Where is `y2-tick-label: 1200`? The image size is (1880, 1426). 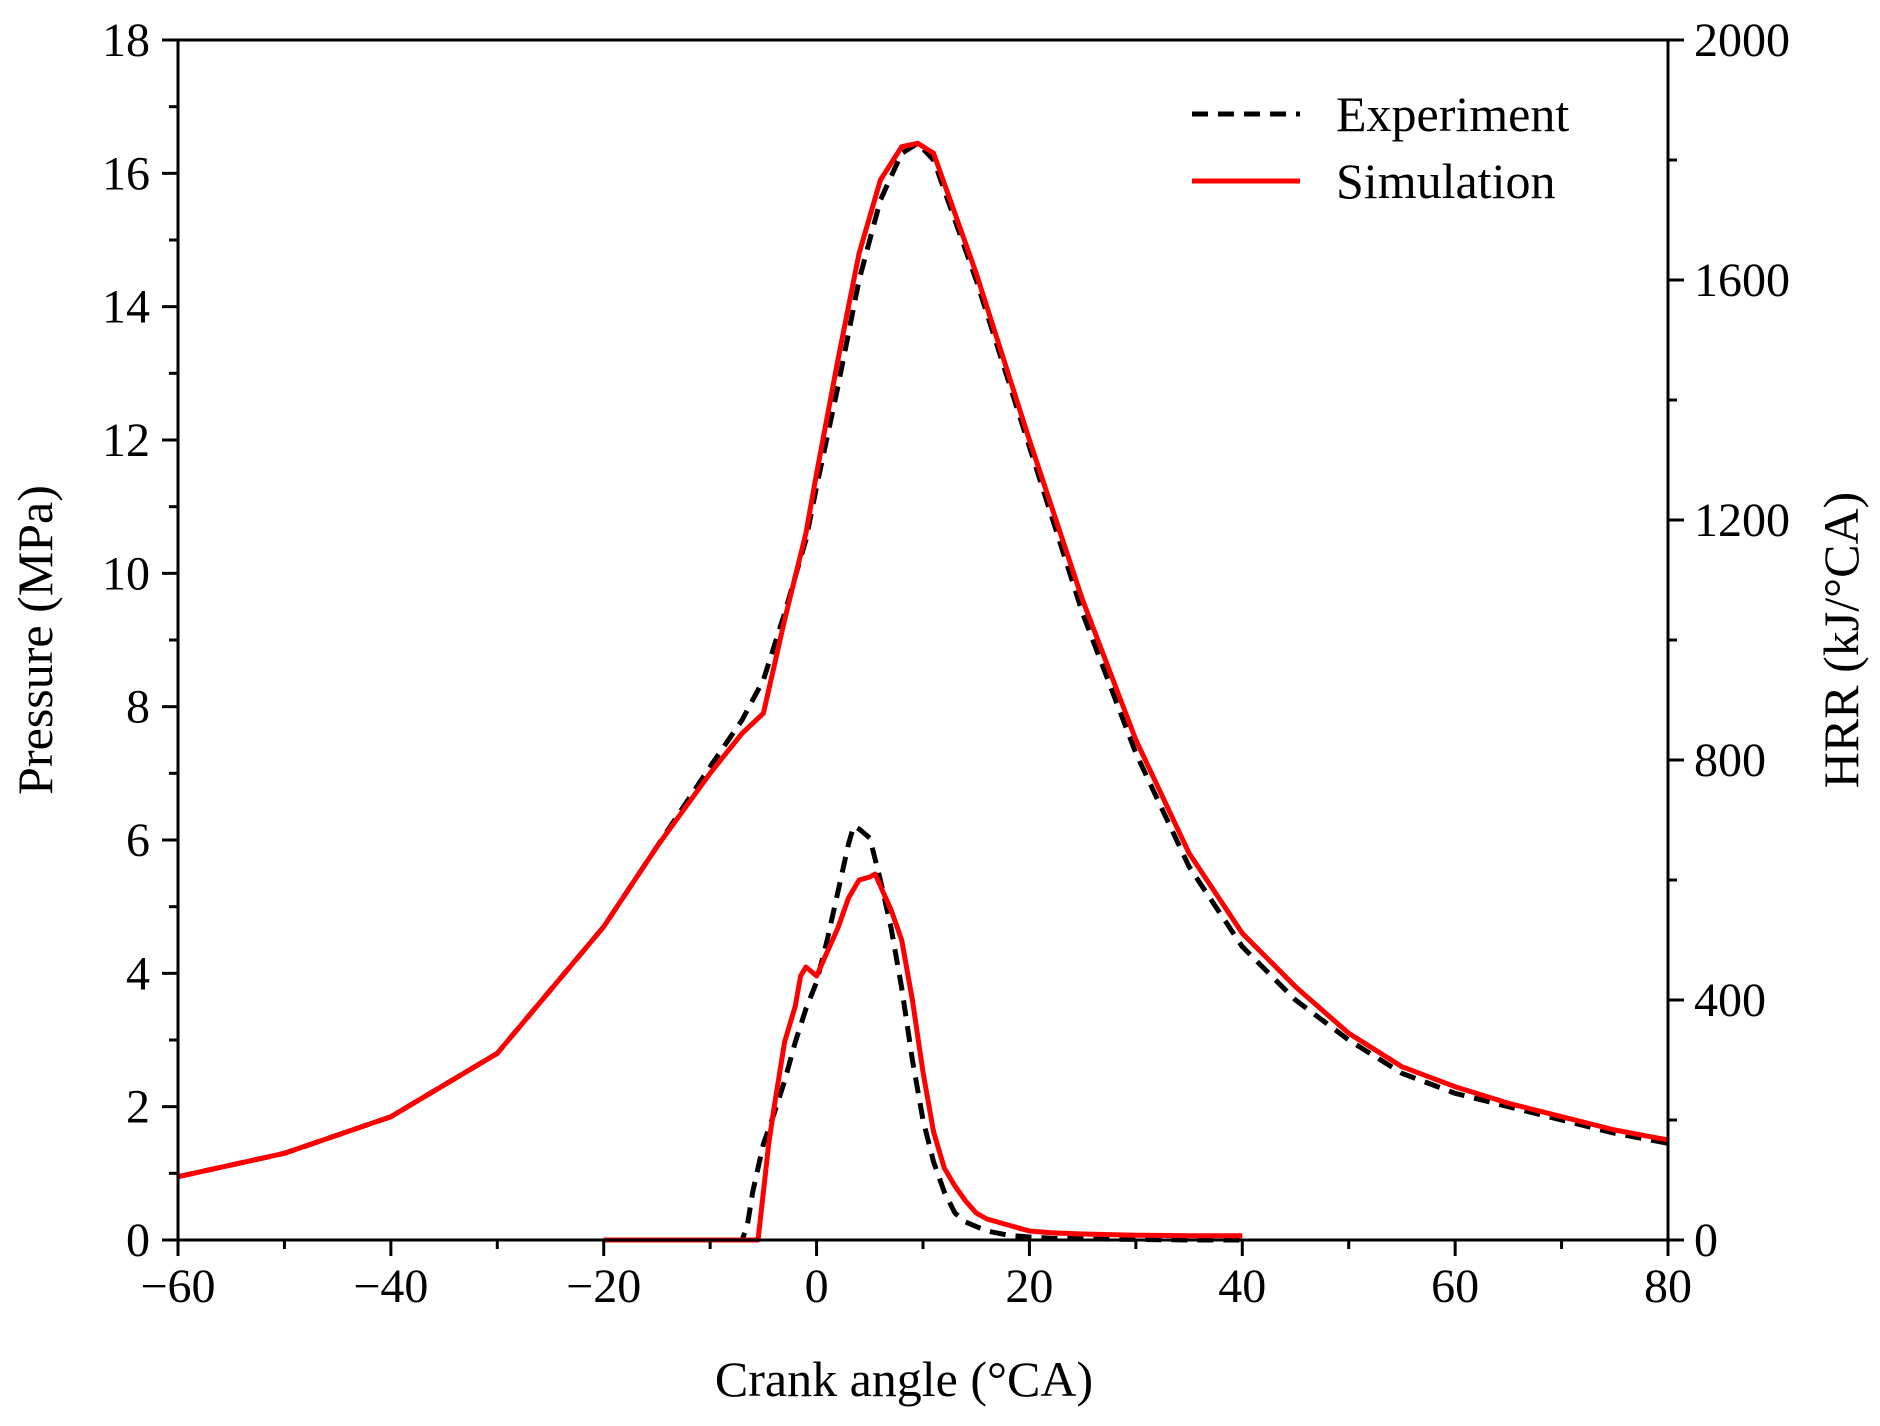 y2-tick-label: 1200 is located at coordinates (1742, 520).